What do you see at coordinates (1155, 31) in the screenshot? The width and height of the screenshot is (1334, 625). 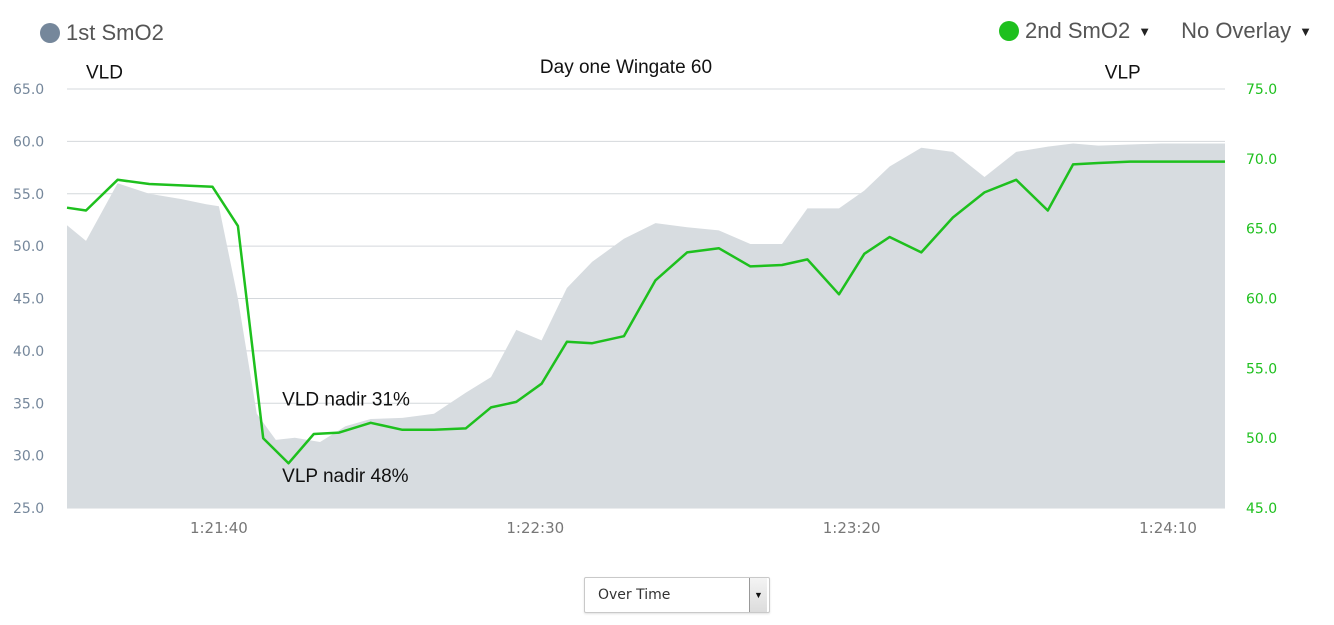 I see `legend-right: 2nd SmO2 ▼ No Overlay ▼` at bounding box center [1155, 31].